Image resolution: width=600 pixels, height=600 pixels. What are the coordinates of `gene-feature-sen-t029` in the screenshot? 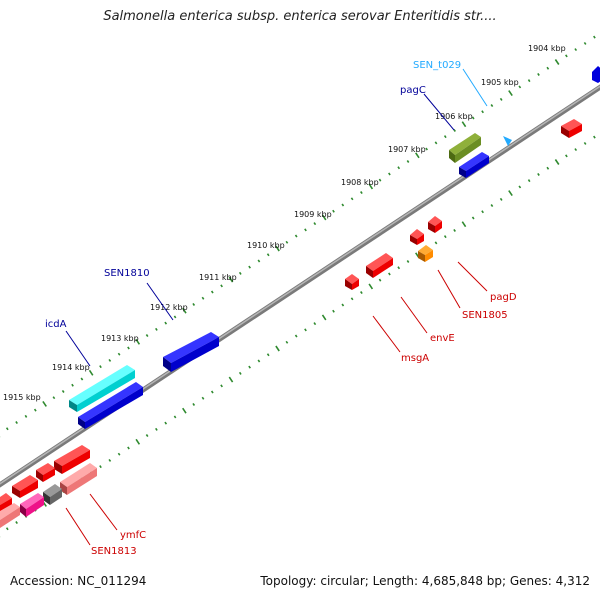 It's located at (507, 141).